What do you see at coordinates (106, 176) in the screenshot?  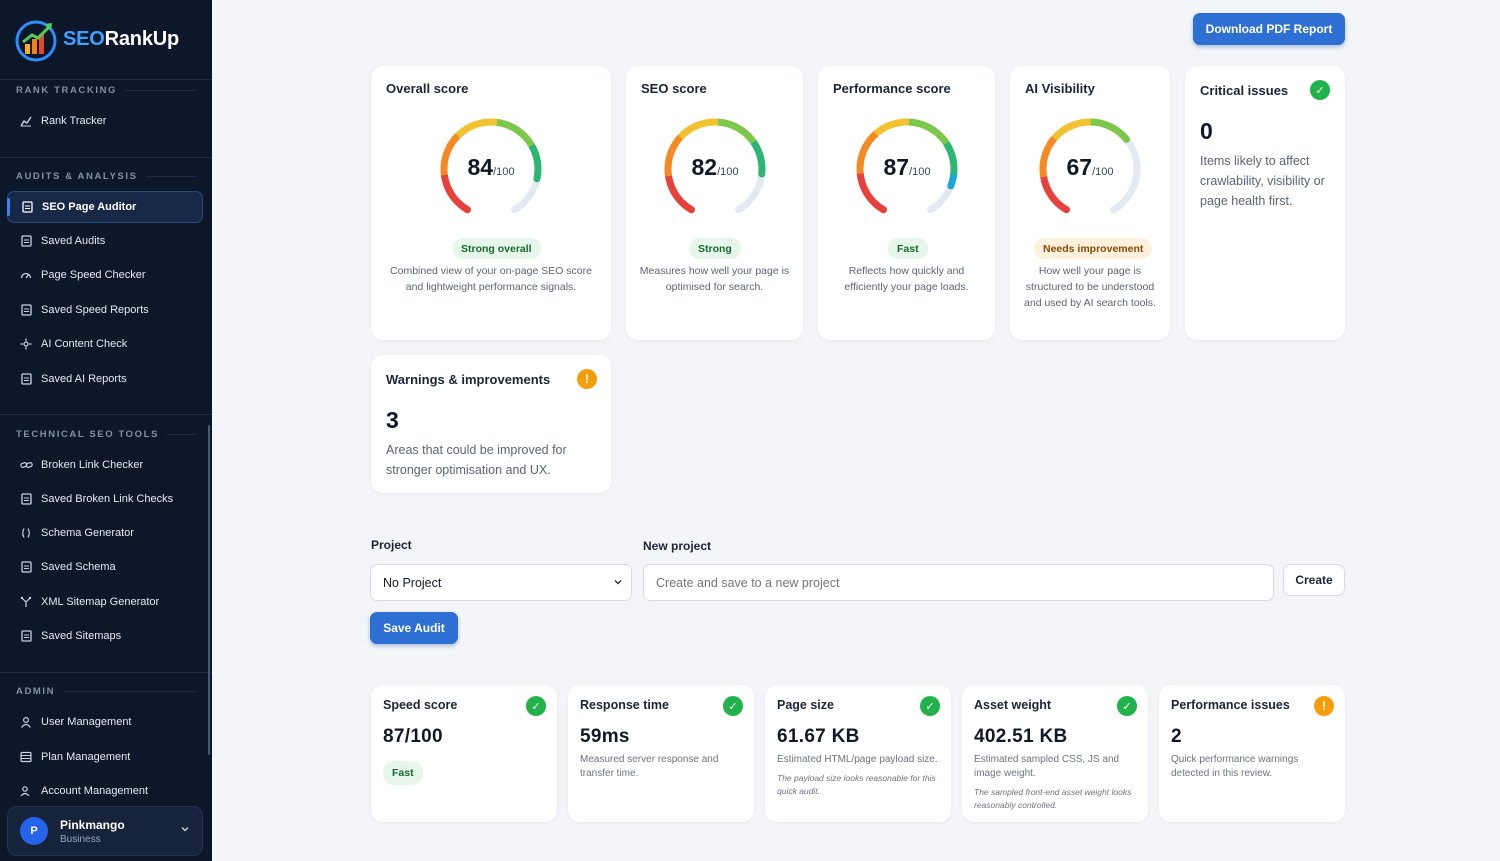 I see `section-title-audits: AUDITS & ANALYSIS` at bounding box center [106, 176].